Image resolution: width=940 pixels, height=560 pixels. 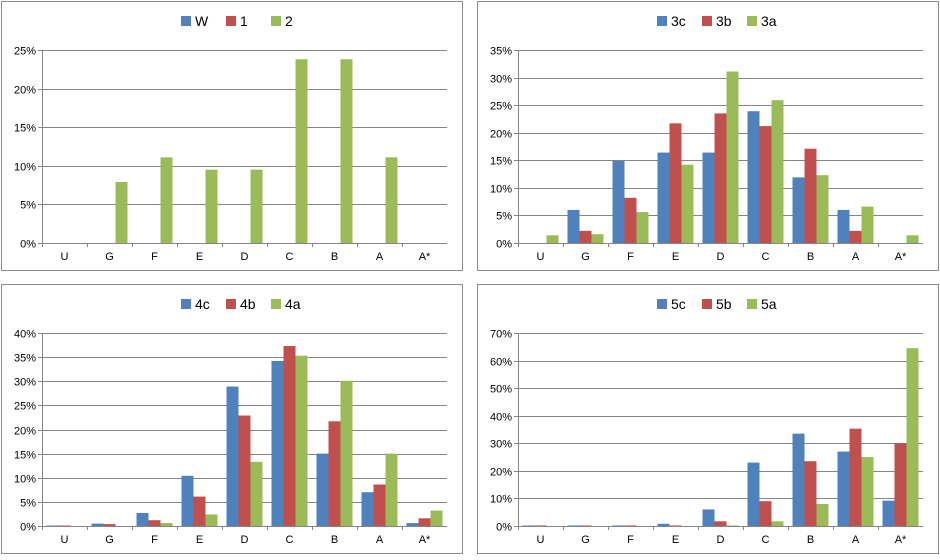 What do you see at coordinates (598, 238) in the screenshot?
I see `bar-3a-G` at bounding box center [598, 238].